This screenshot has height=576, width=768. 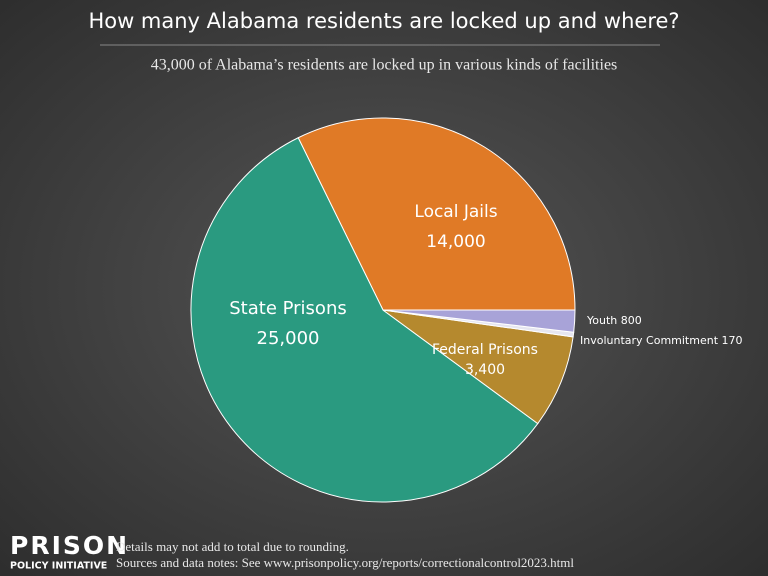 I want to click on slice-label: Youth 800, so click(x=614, y=320).